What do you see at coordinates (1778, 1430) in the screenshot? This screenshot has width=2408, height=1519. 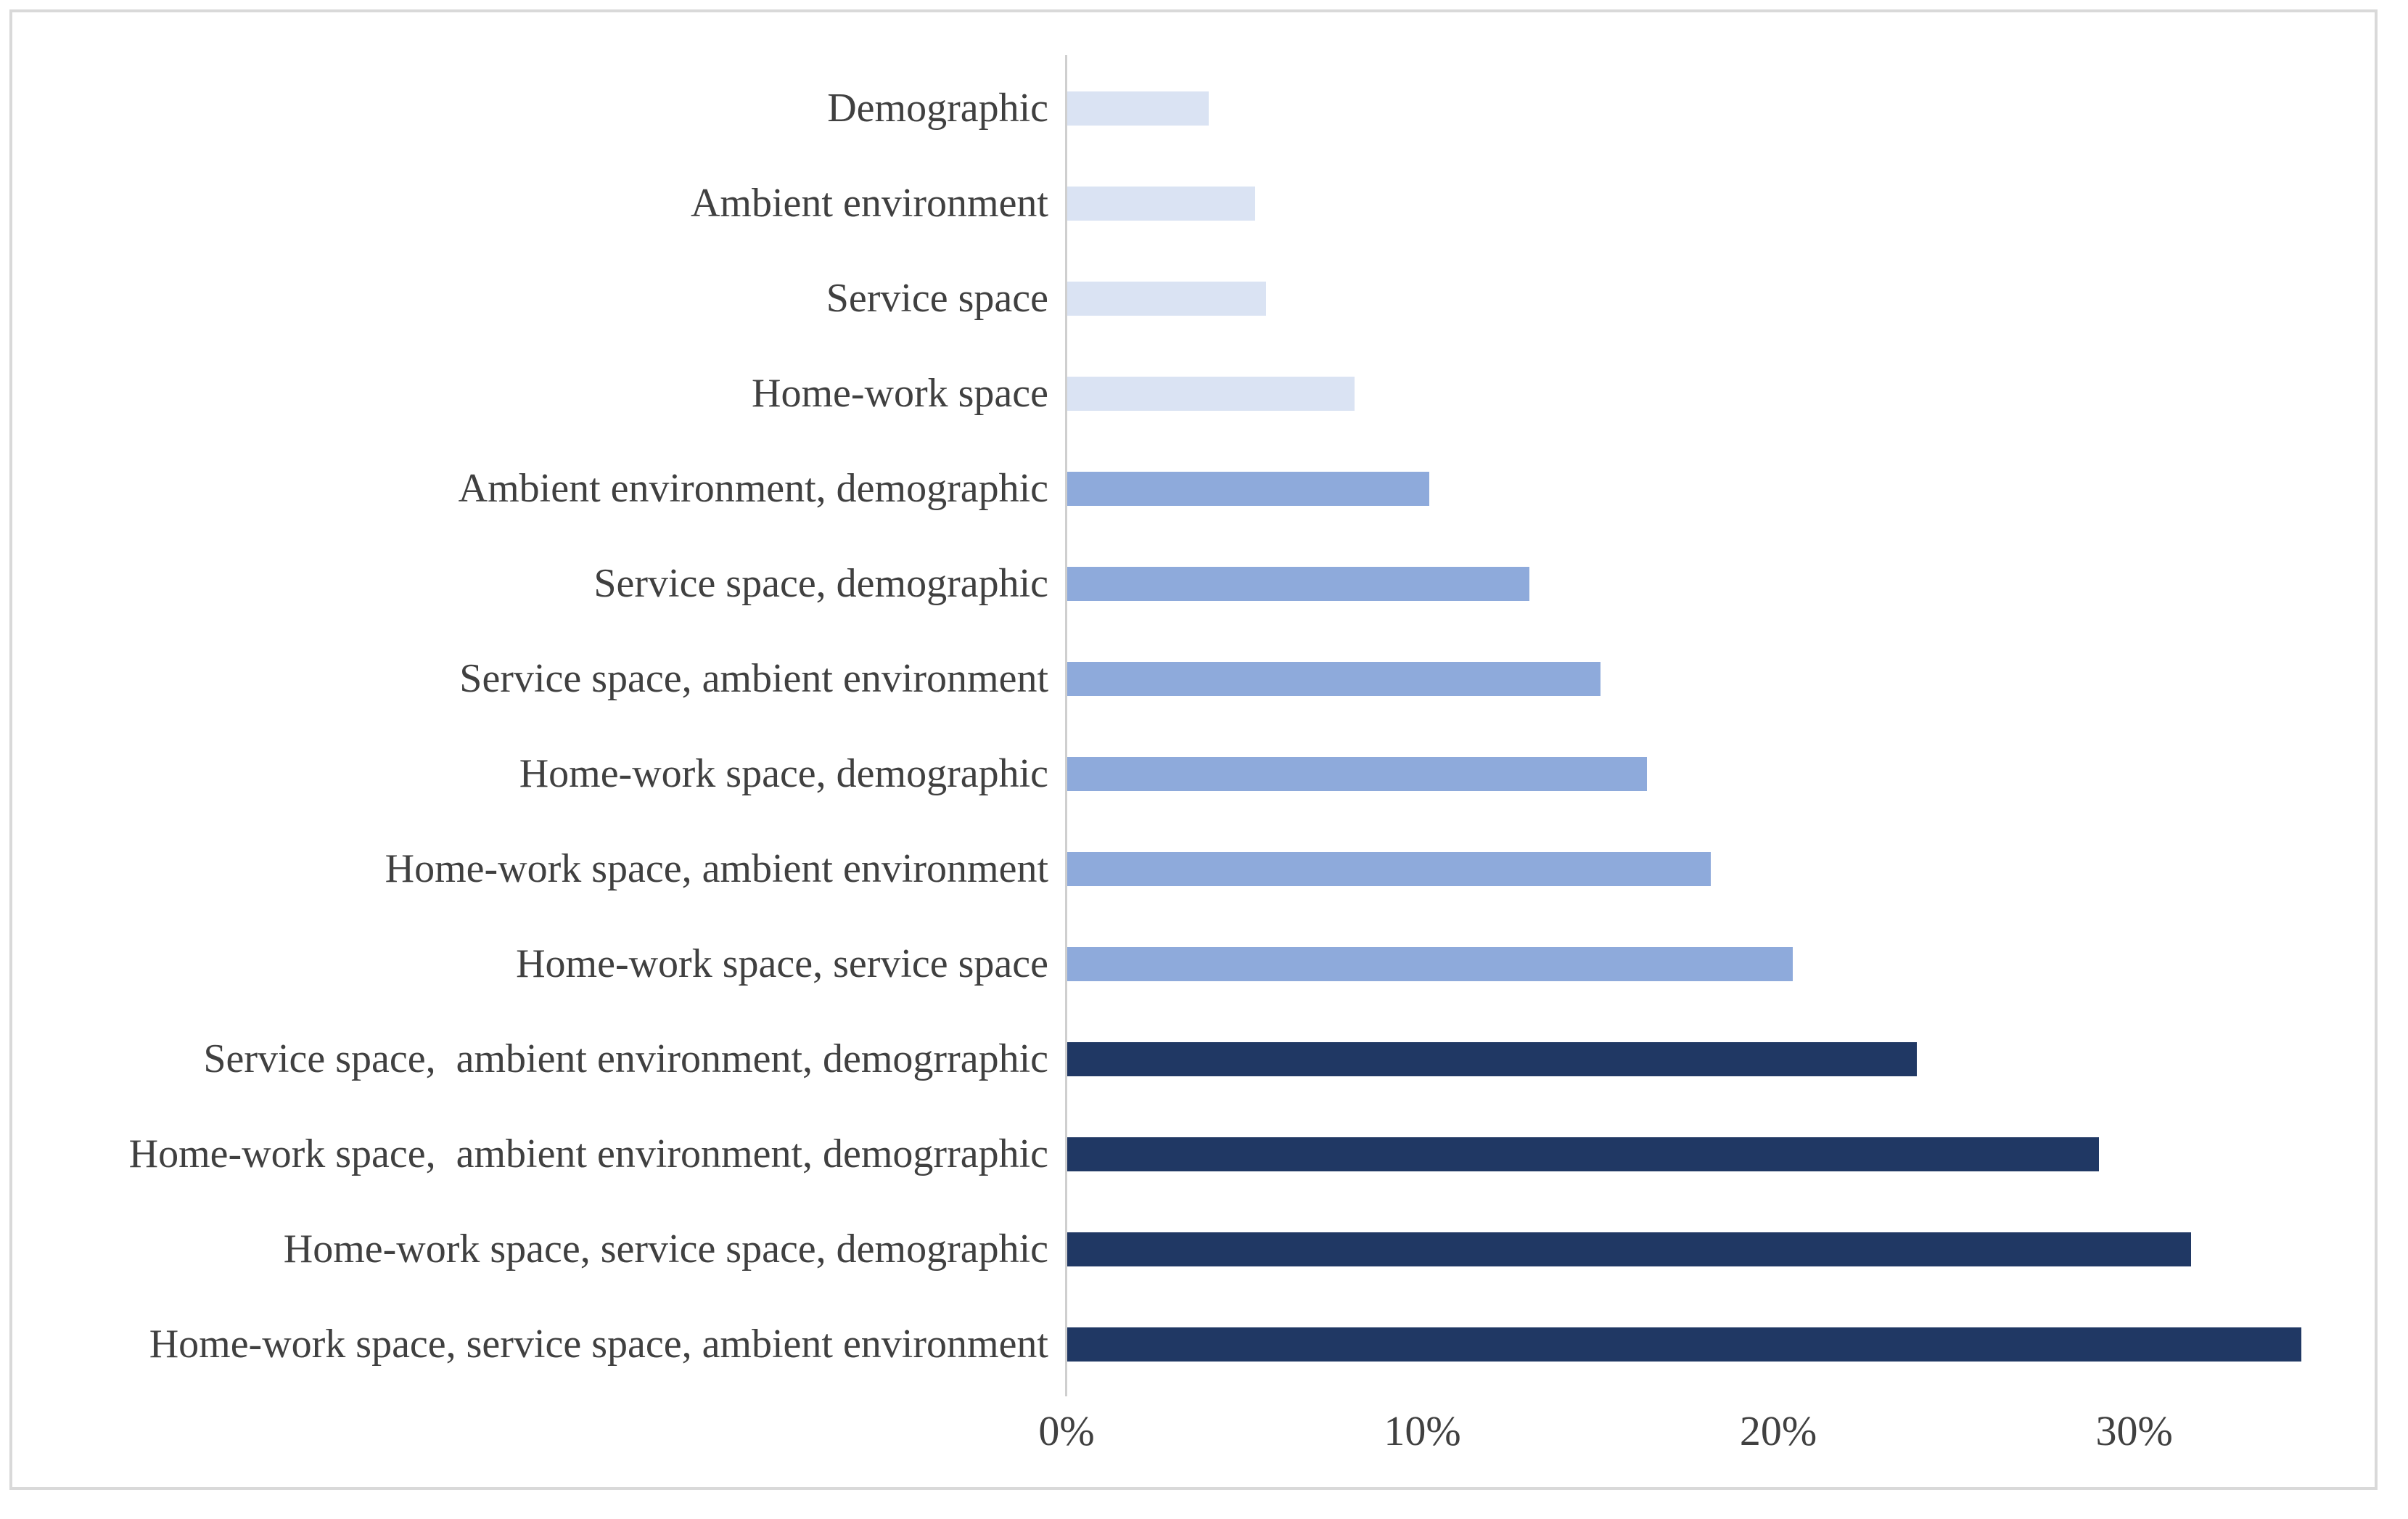 I see `x-axis-tick-label: 20%` at bounding box center [1778, 1430].